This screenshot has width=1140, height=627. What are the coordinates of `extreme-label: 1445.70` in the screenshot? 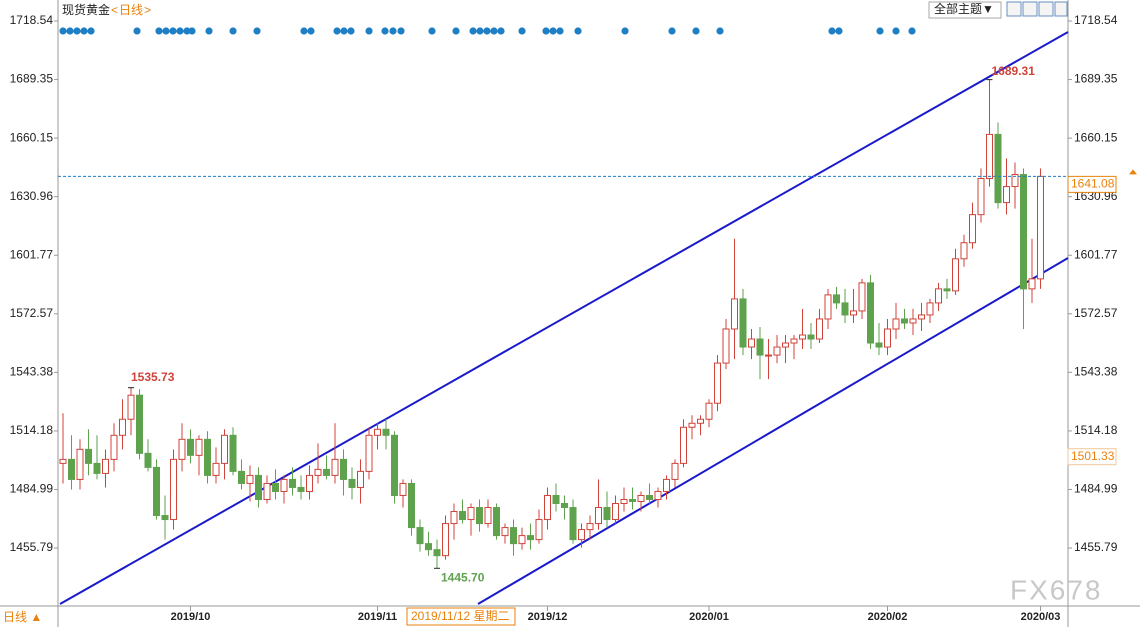 It's located at (463, 577).